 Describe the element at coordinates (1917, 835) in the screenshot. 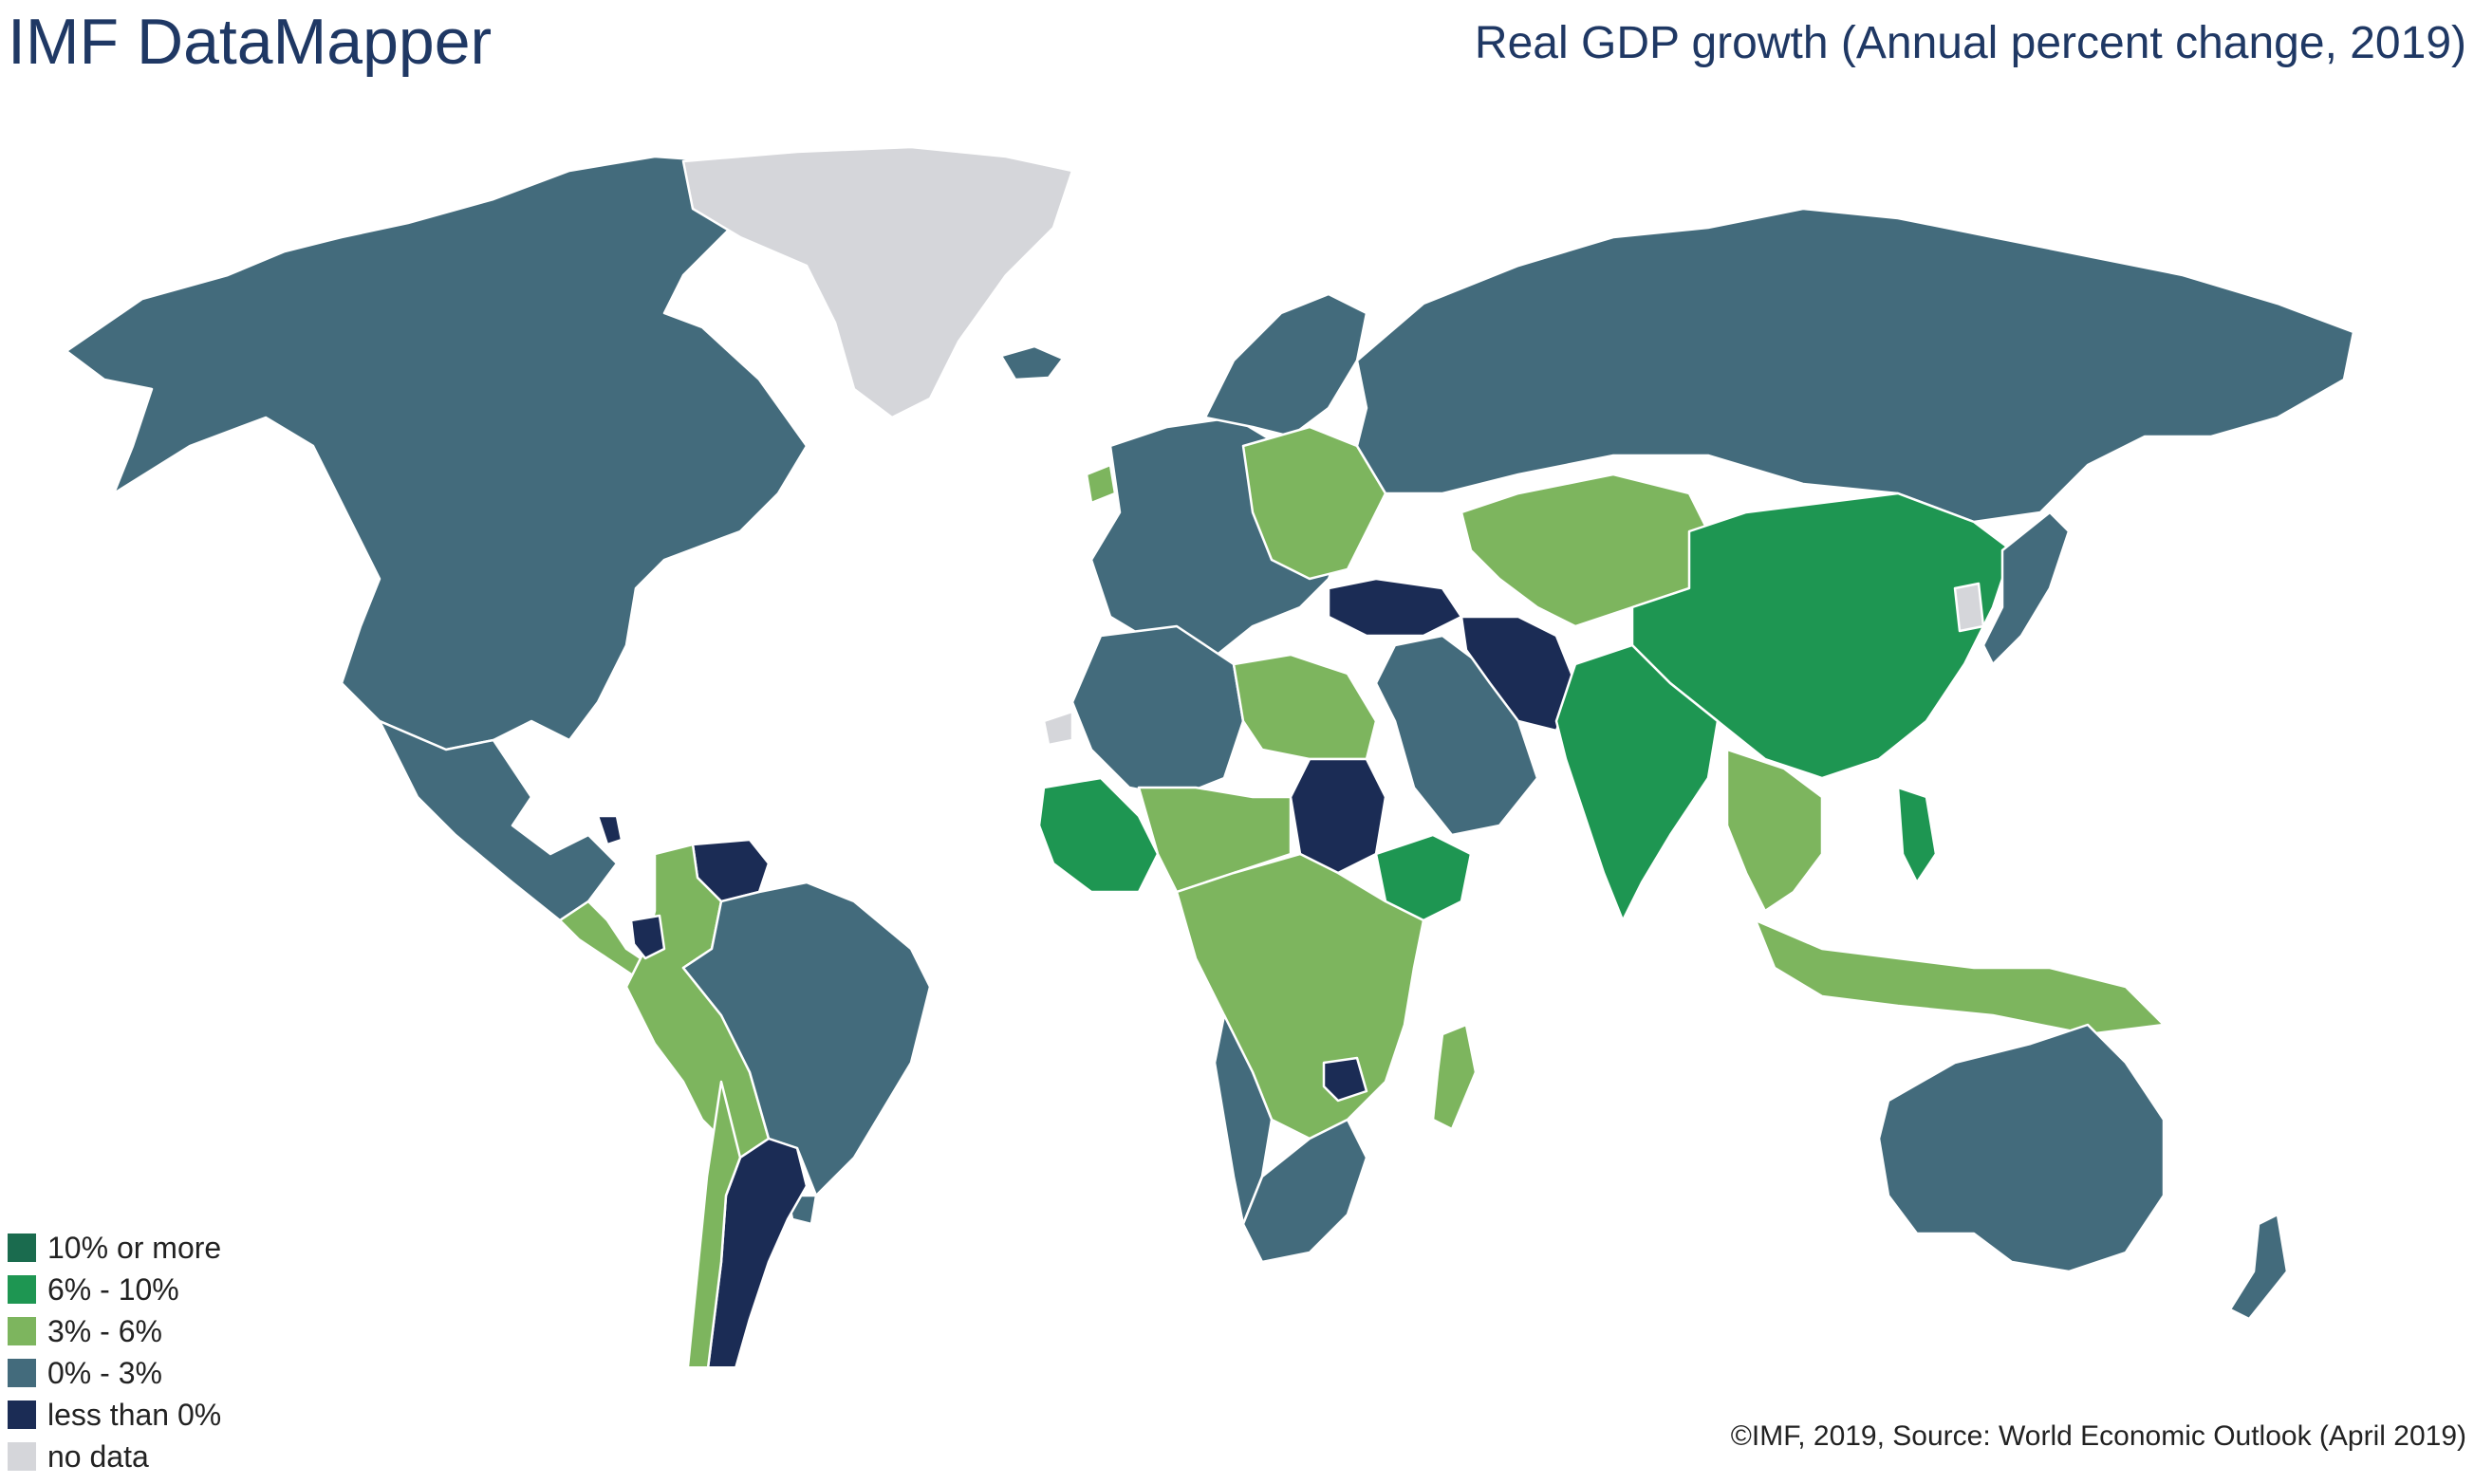

I see `region-philippines` at that location.